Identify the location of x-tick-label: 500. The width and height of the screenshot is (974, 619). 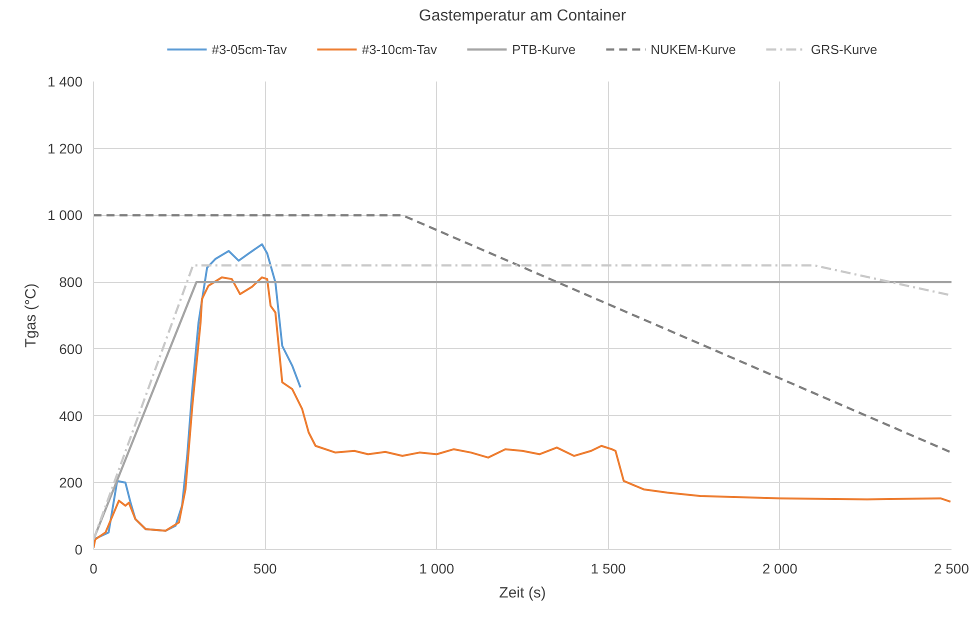
(265, 568).